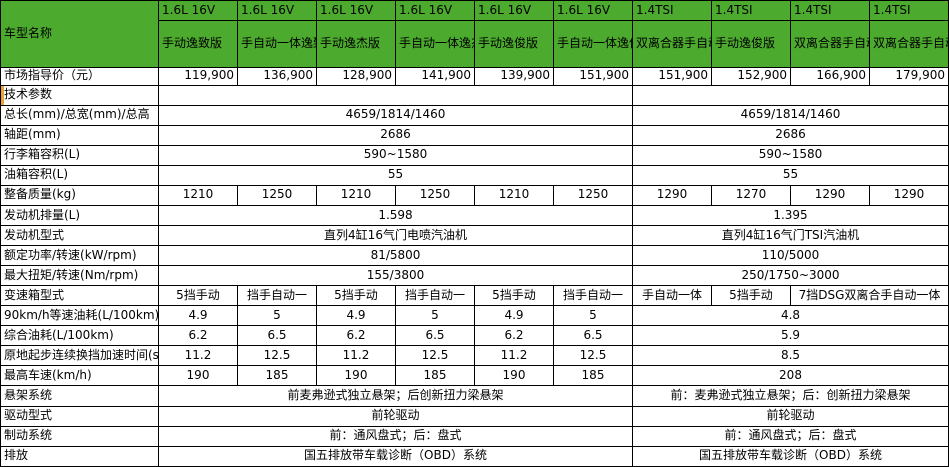 The image size is (949, 467). What do you see at coordinates (277, 376) in the screenshot?
I see `spec-value-1: 185` at bounding box center [277, 376].